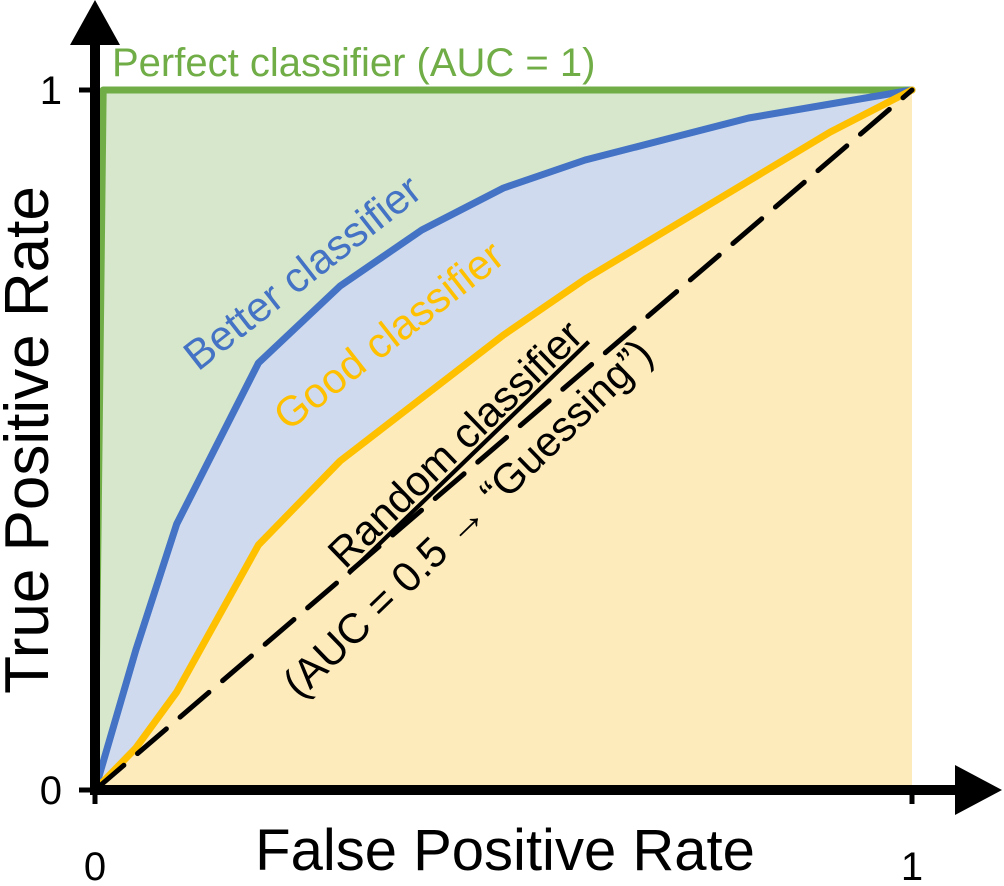 Image resolution: width=1004 pixels, height=886 pixels. Describe the element at coordinates (978, 790) in the screenshot. I see `x-axis-arrow` at that location.